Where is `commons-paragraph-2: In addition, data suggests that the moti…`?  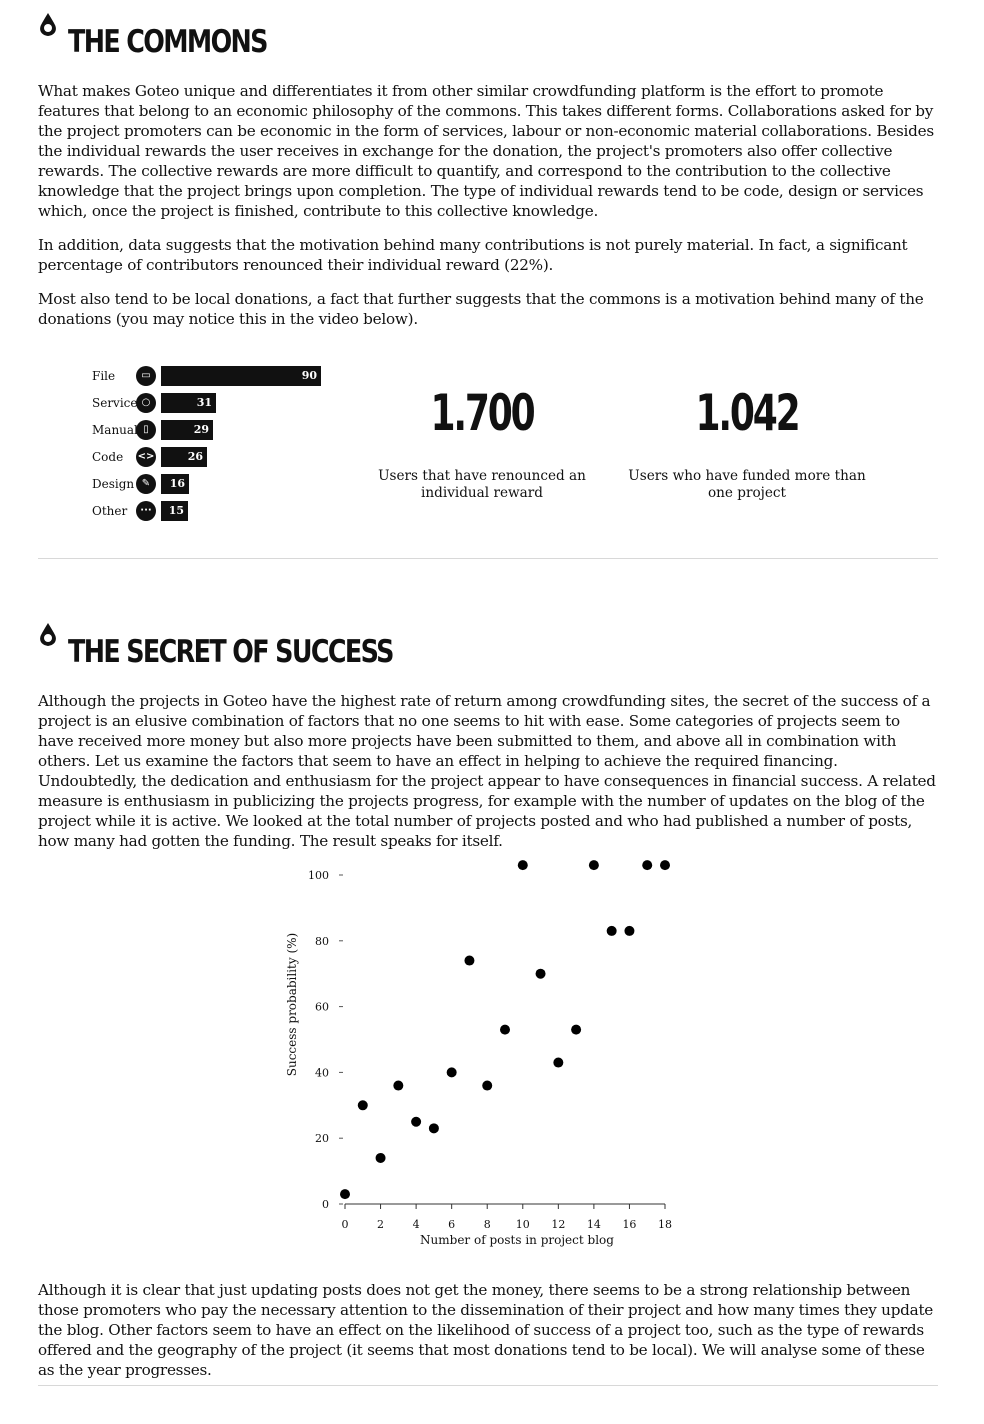 commons-paragraph-2: In addition, data suggests that the moti… is located at coordinates (473, 255).